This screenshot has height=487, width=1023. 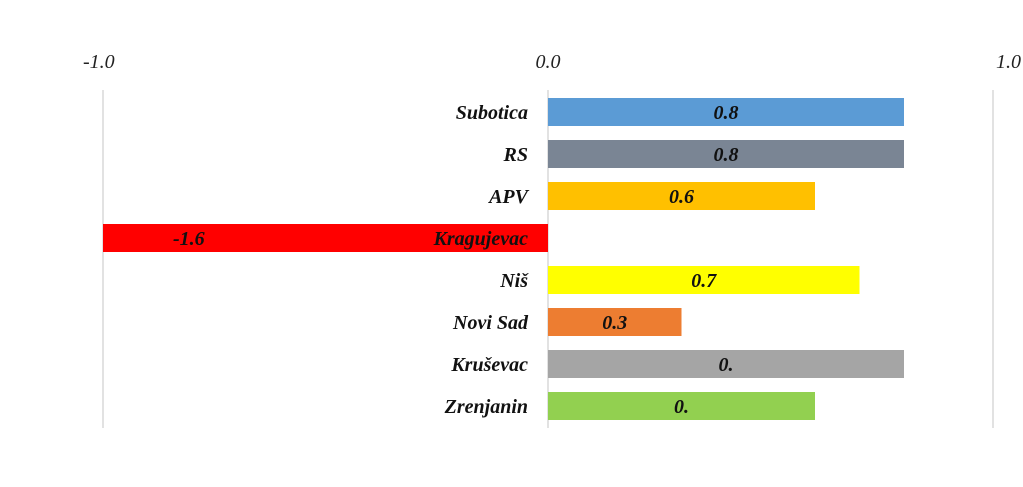 I want to click on x-tick-label: 0.0, so click(x=548, y=62).